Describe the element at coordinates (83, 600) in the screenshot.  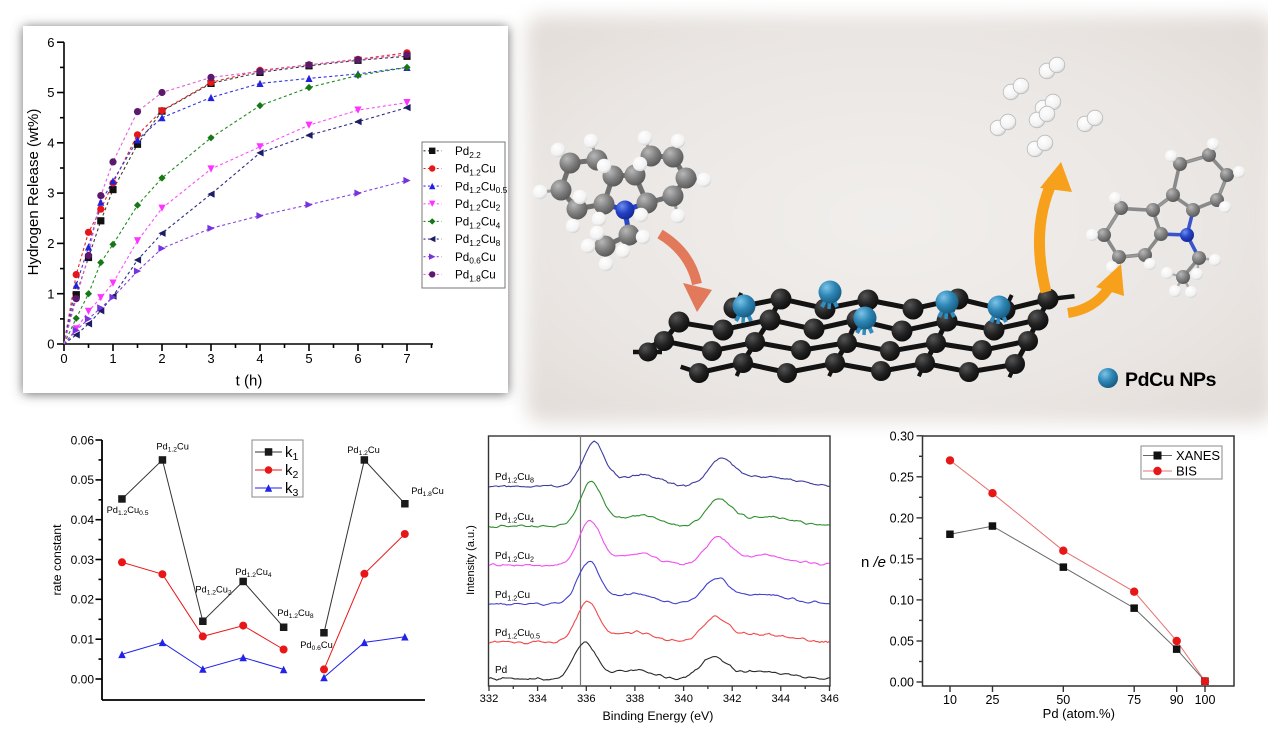
I see `svg-text: 0.02` at that location.